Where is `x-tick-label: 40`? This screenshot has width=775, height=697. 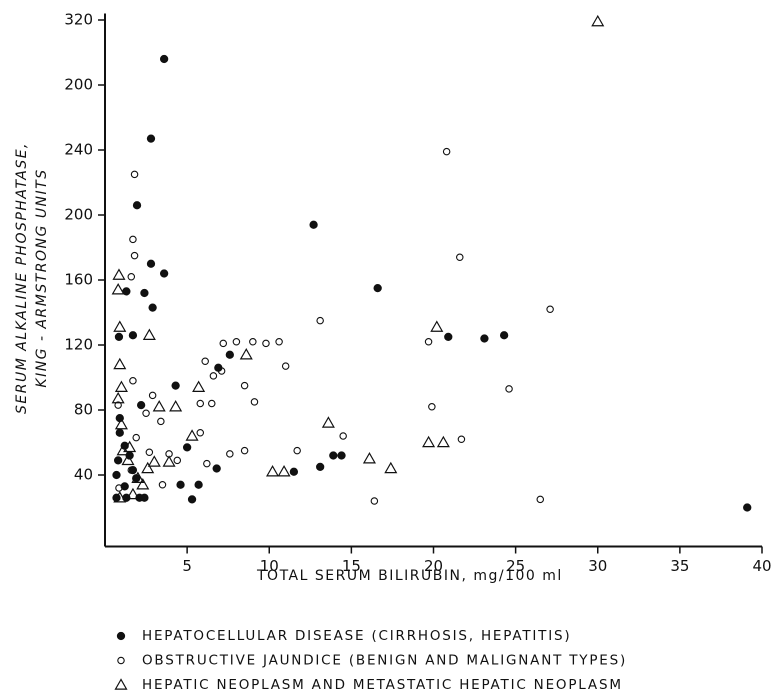
x-tick-label: 40 is located at coordinates (761, 566).